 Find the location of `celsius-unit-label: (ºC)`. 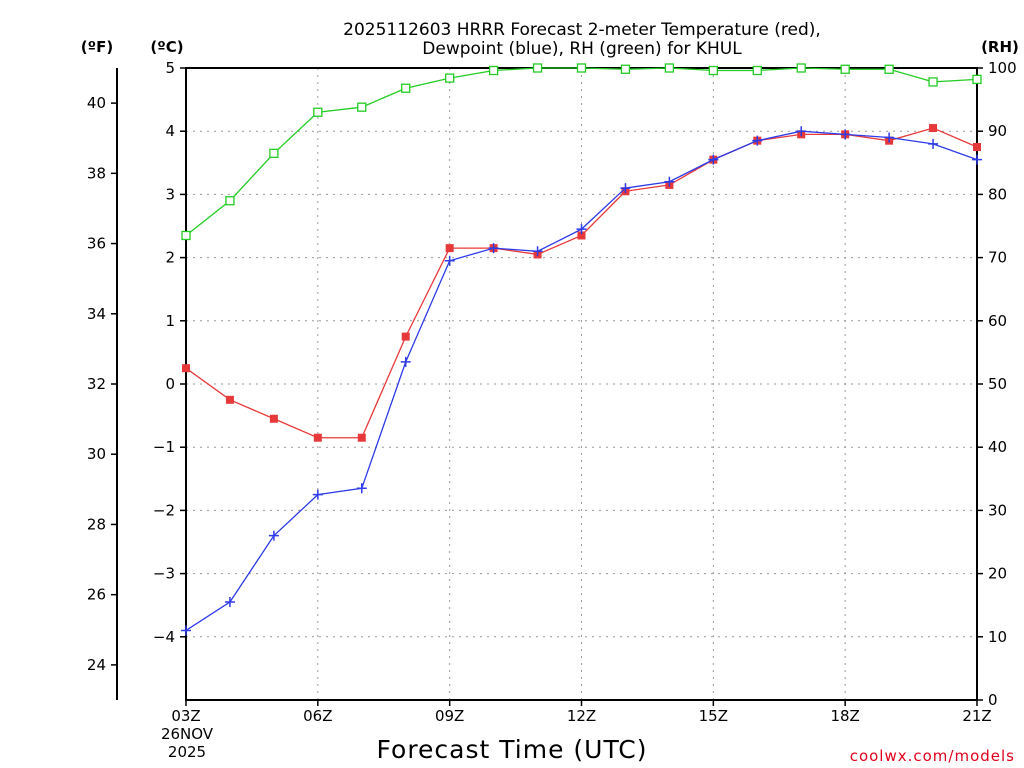

celsius-unit-label: (ºC) is located at coordinates (166, 47).